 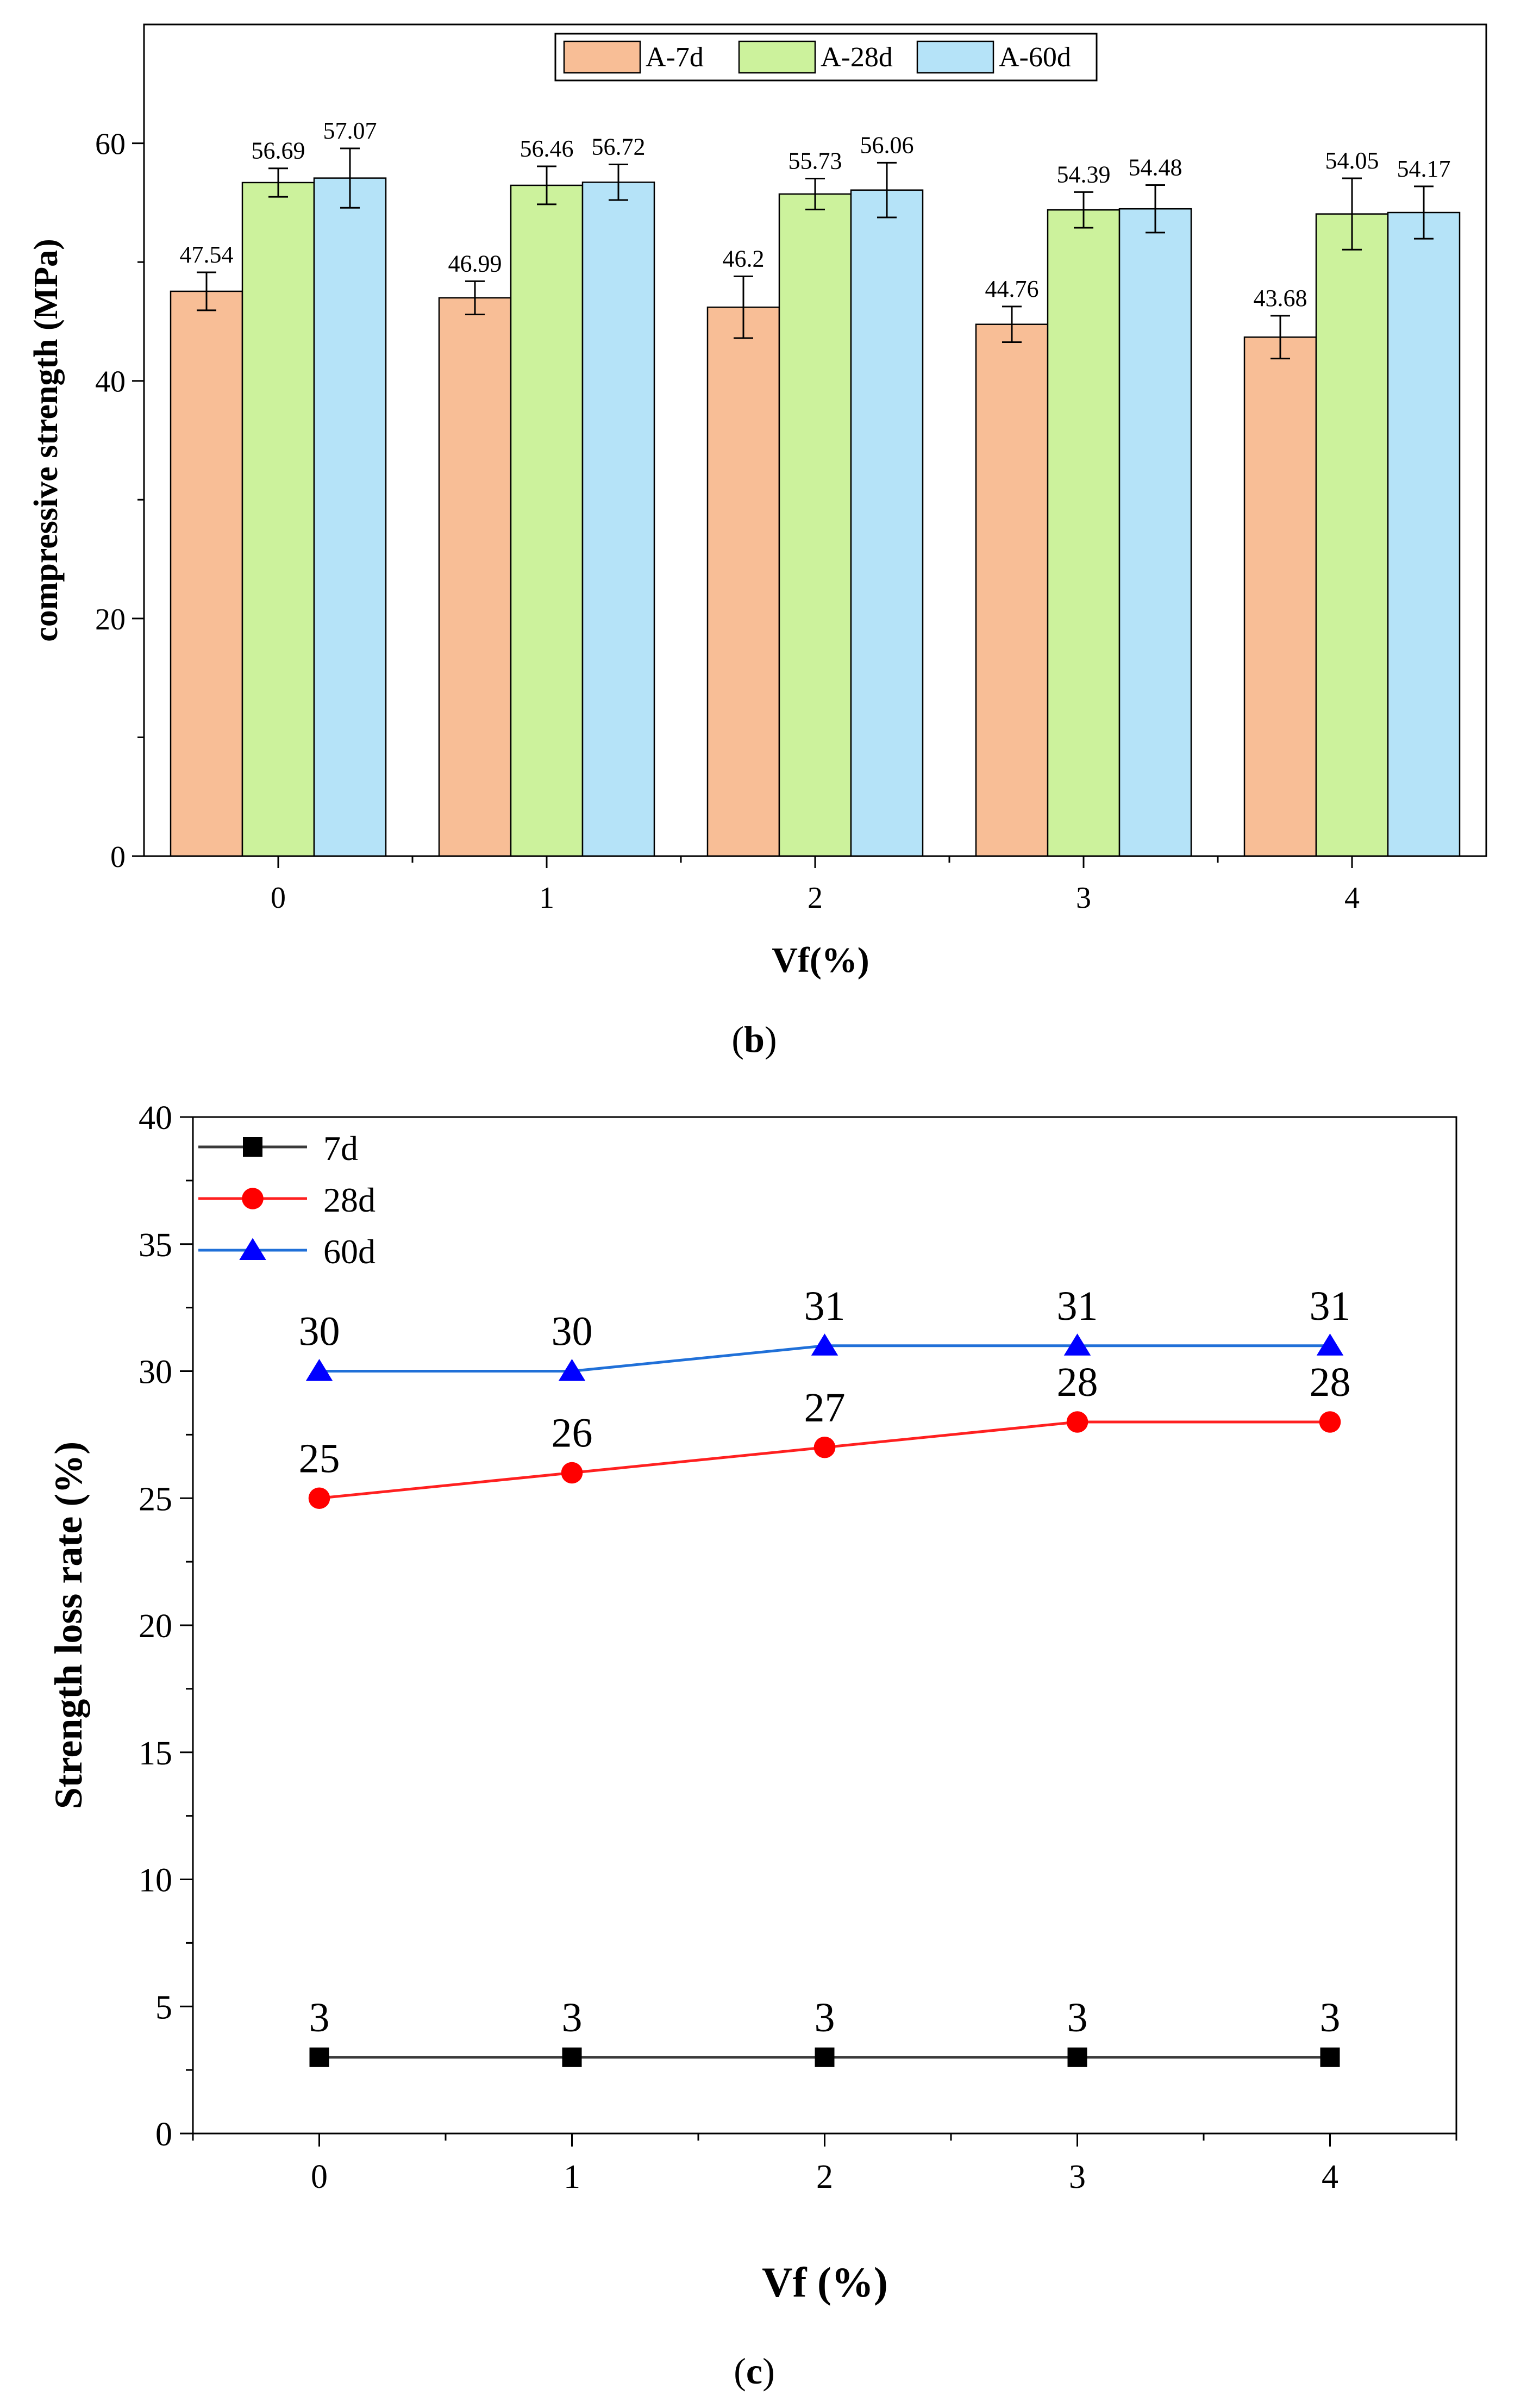 I want to click on legend-label-7d: 7d, so click(x=340, y=1149).